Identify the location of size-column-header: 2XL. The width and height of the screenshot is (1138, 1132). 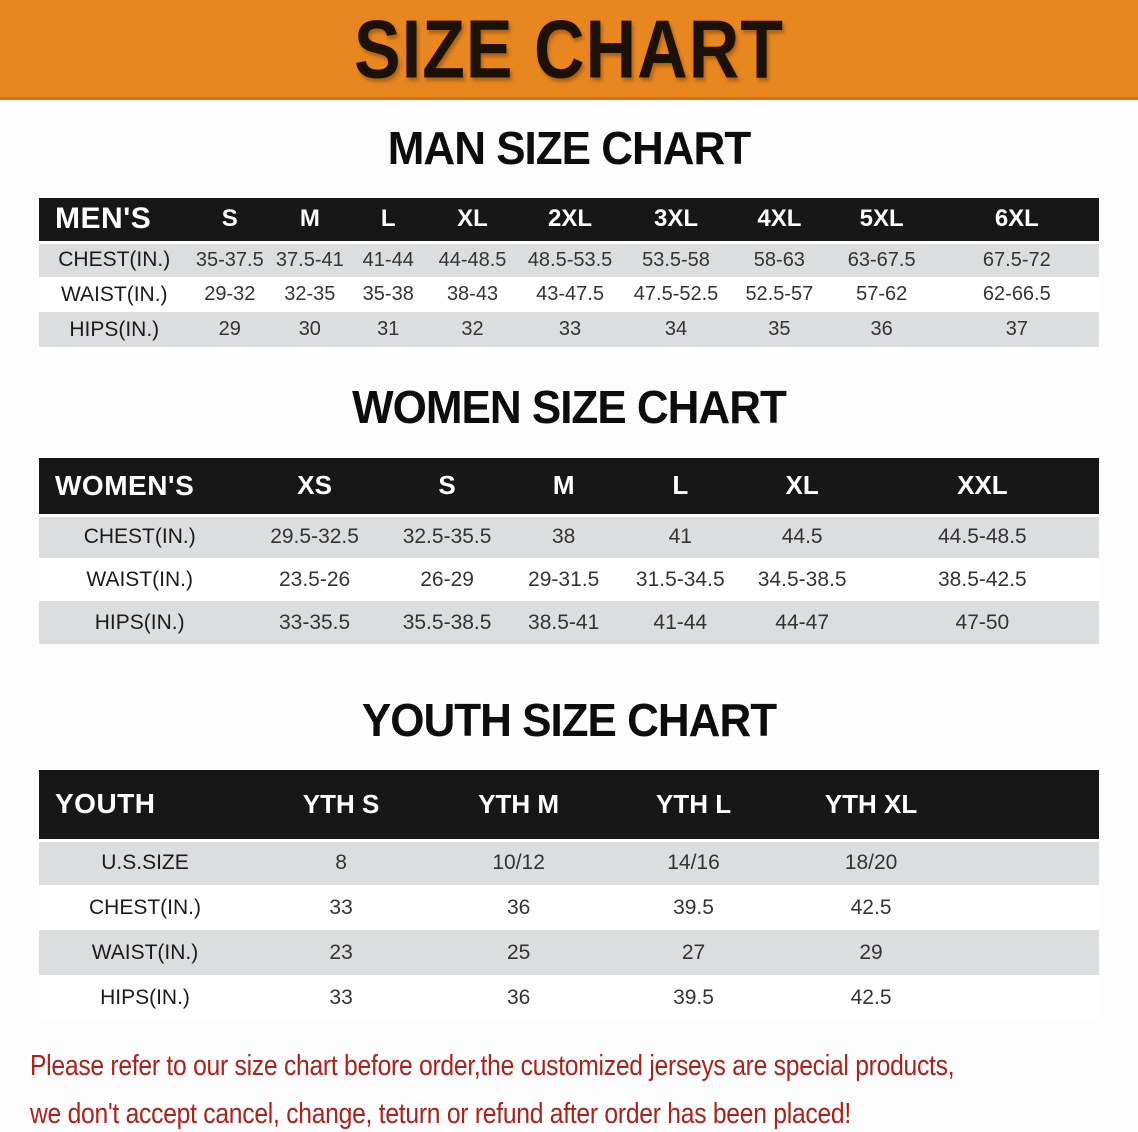
(570, 220).